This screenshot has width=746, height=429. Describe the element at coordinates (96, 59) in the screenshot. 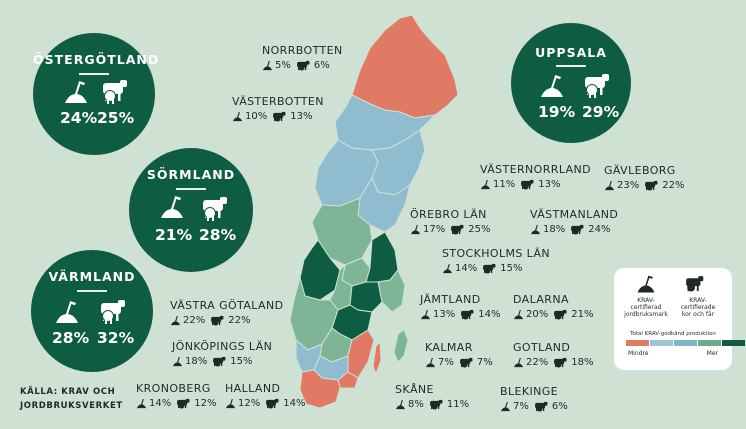

I see `badge-title: ÖSTERGÖTLAND` at that location.